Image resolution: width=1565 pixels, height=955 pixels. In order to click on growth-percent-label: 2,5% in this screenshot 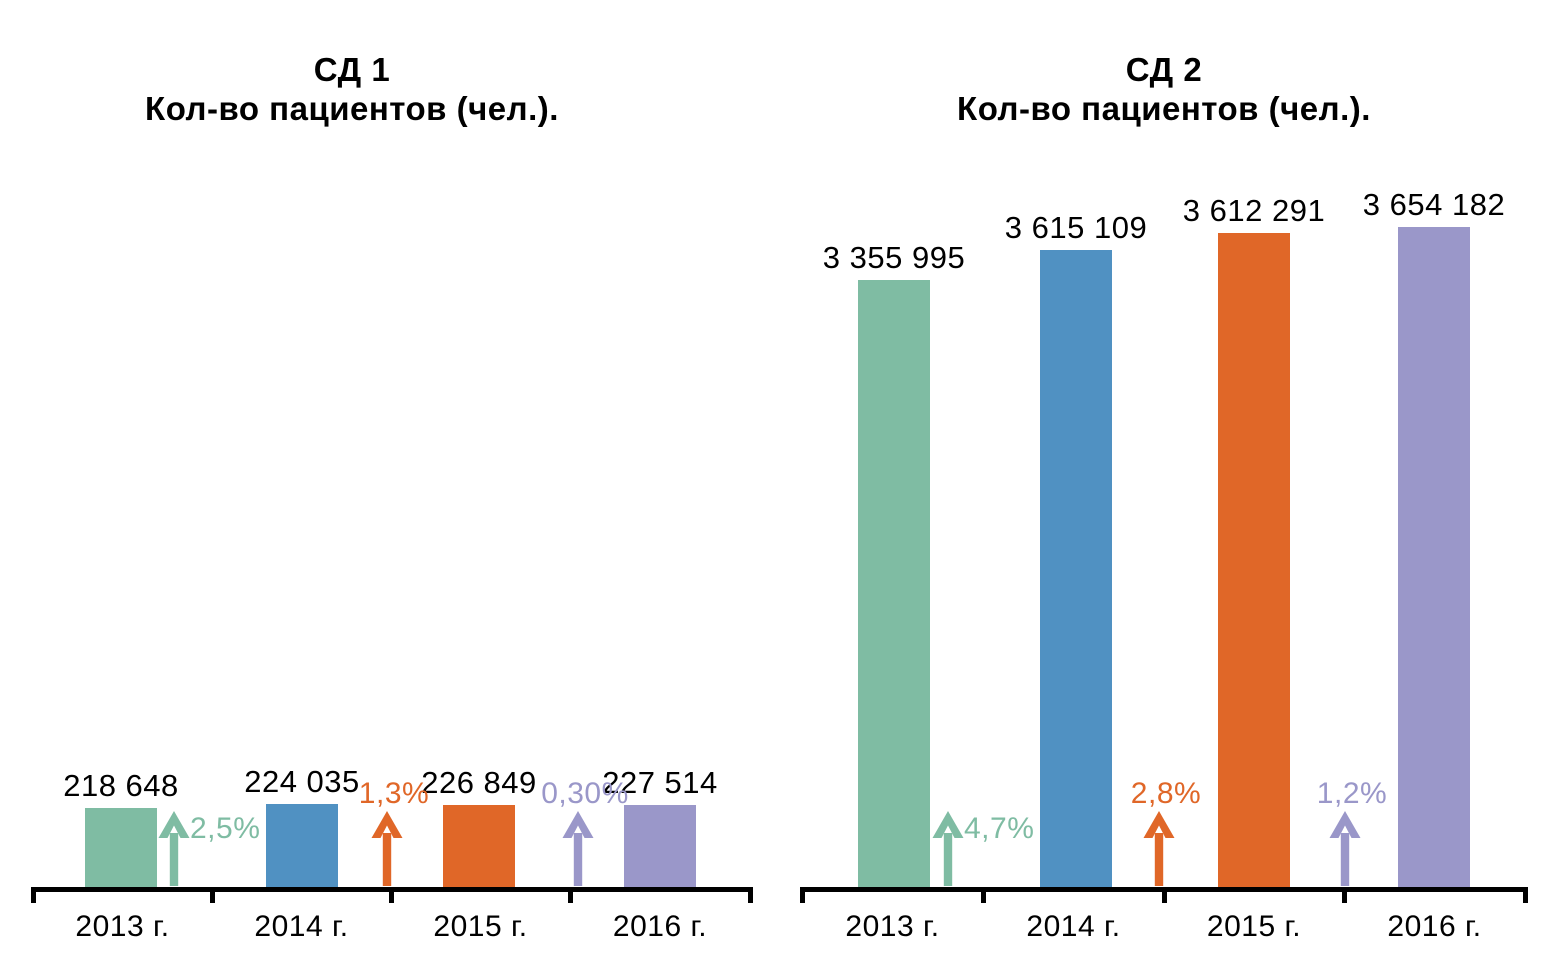, I will do `click(225, 828)`.